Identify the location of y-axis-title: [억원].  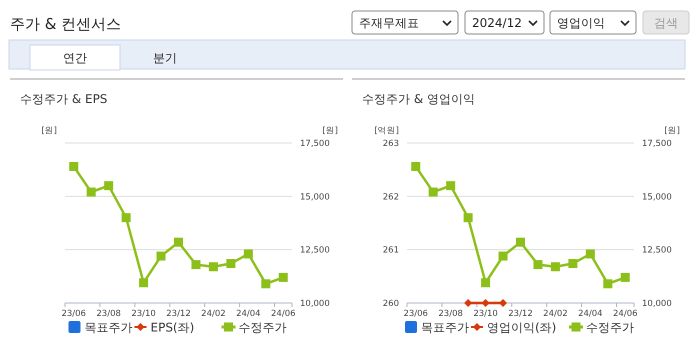
(386, 131).